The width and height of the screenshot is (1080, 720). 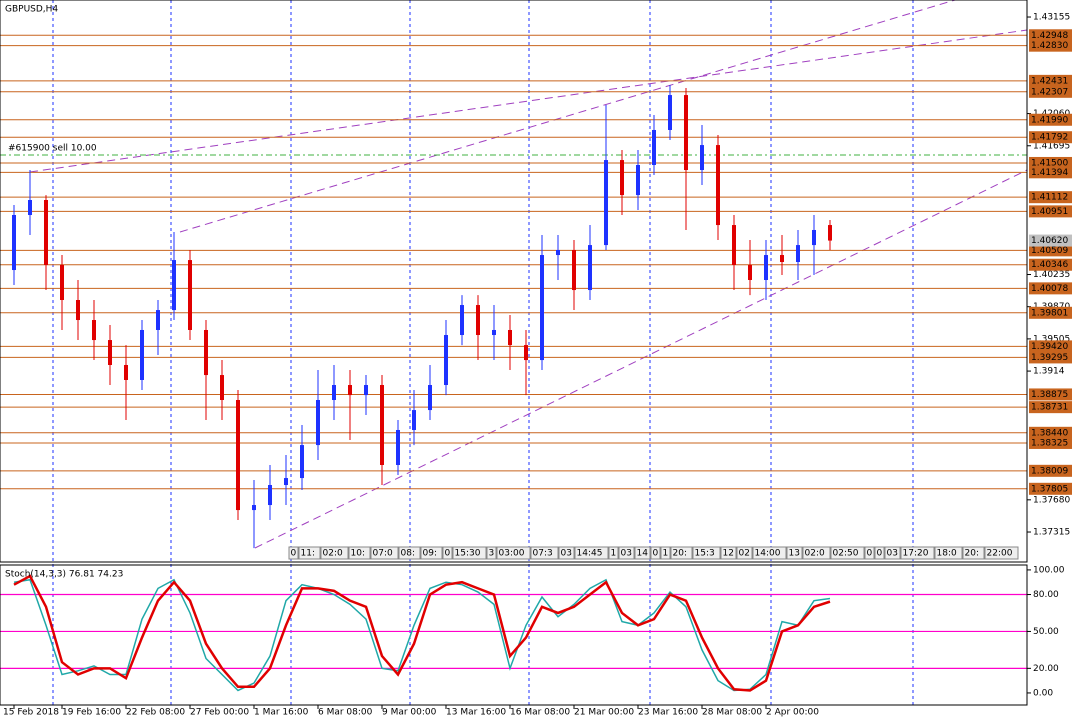 I want to click on current-price-box, so click(x=1050, y=240).